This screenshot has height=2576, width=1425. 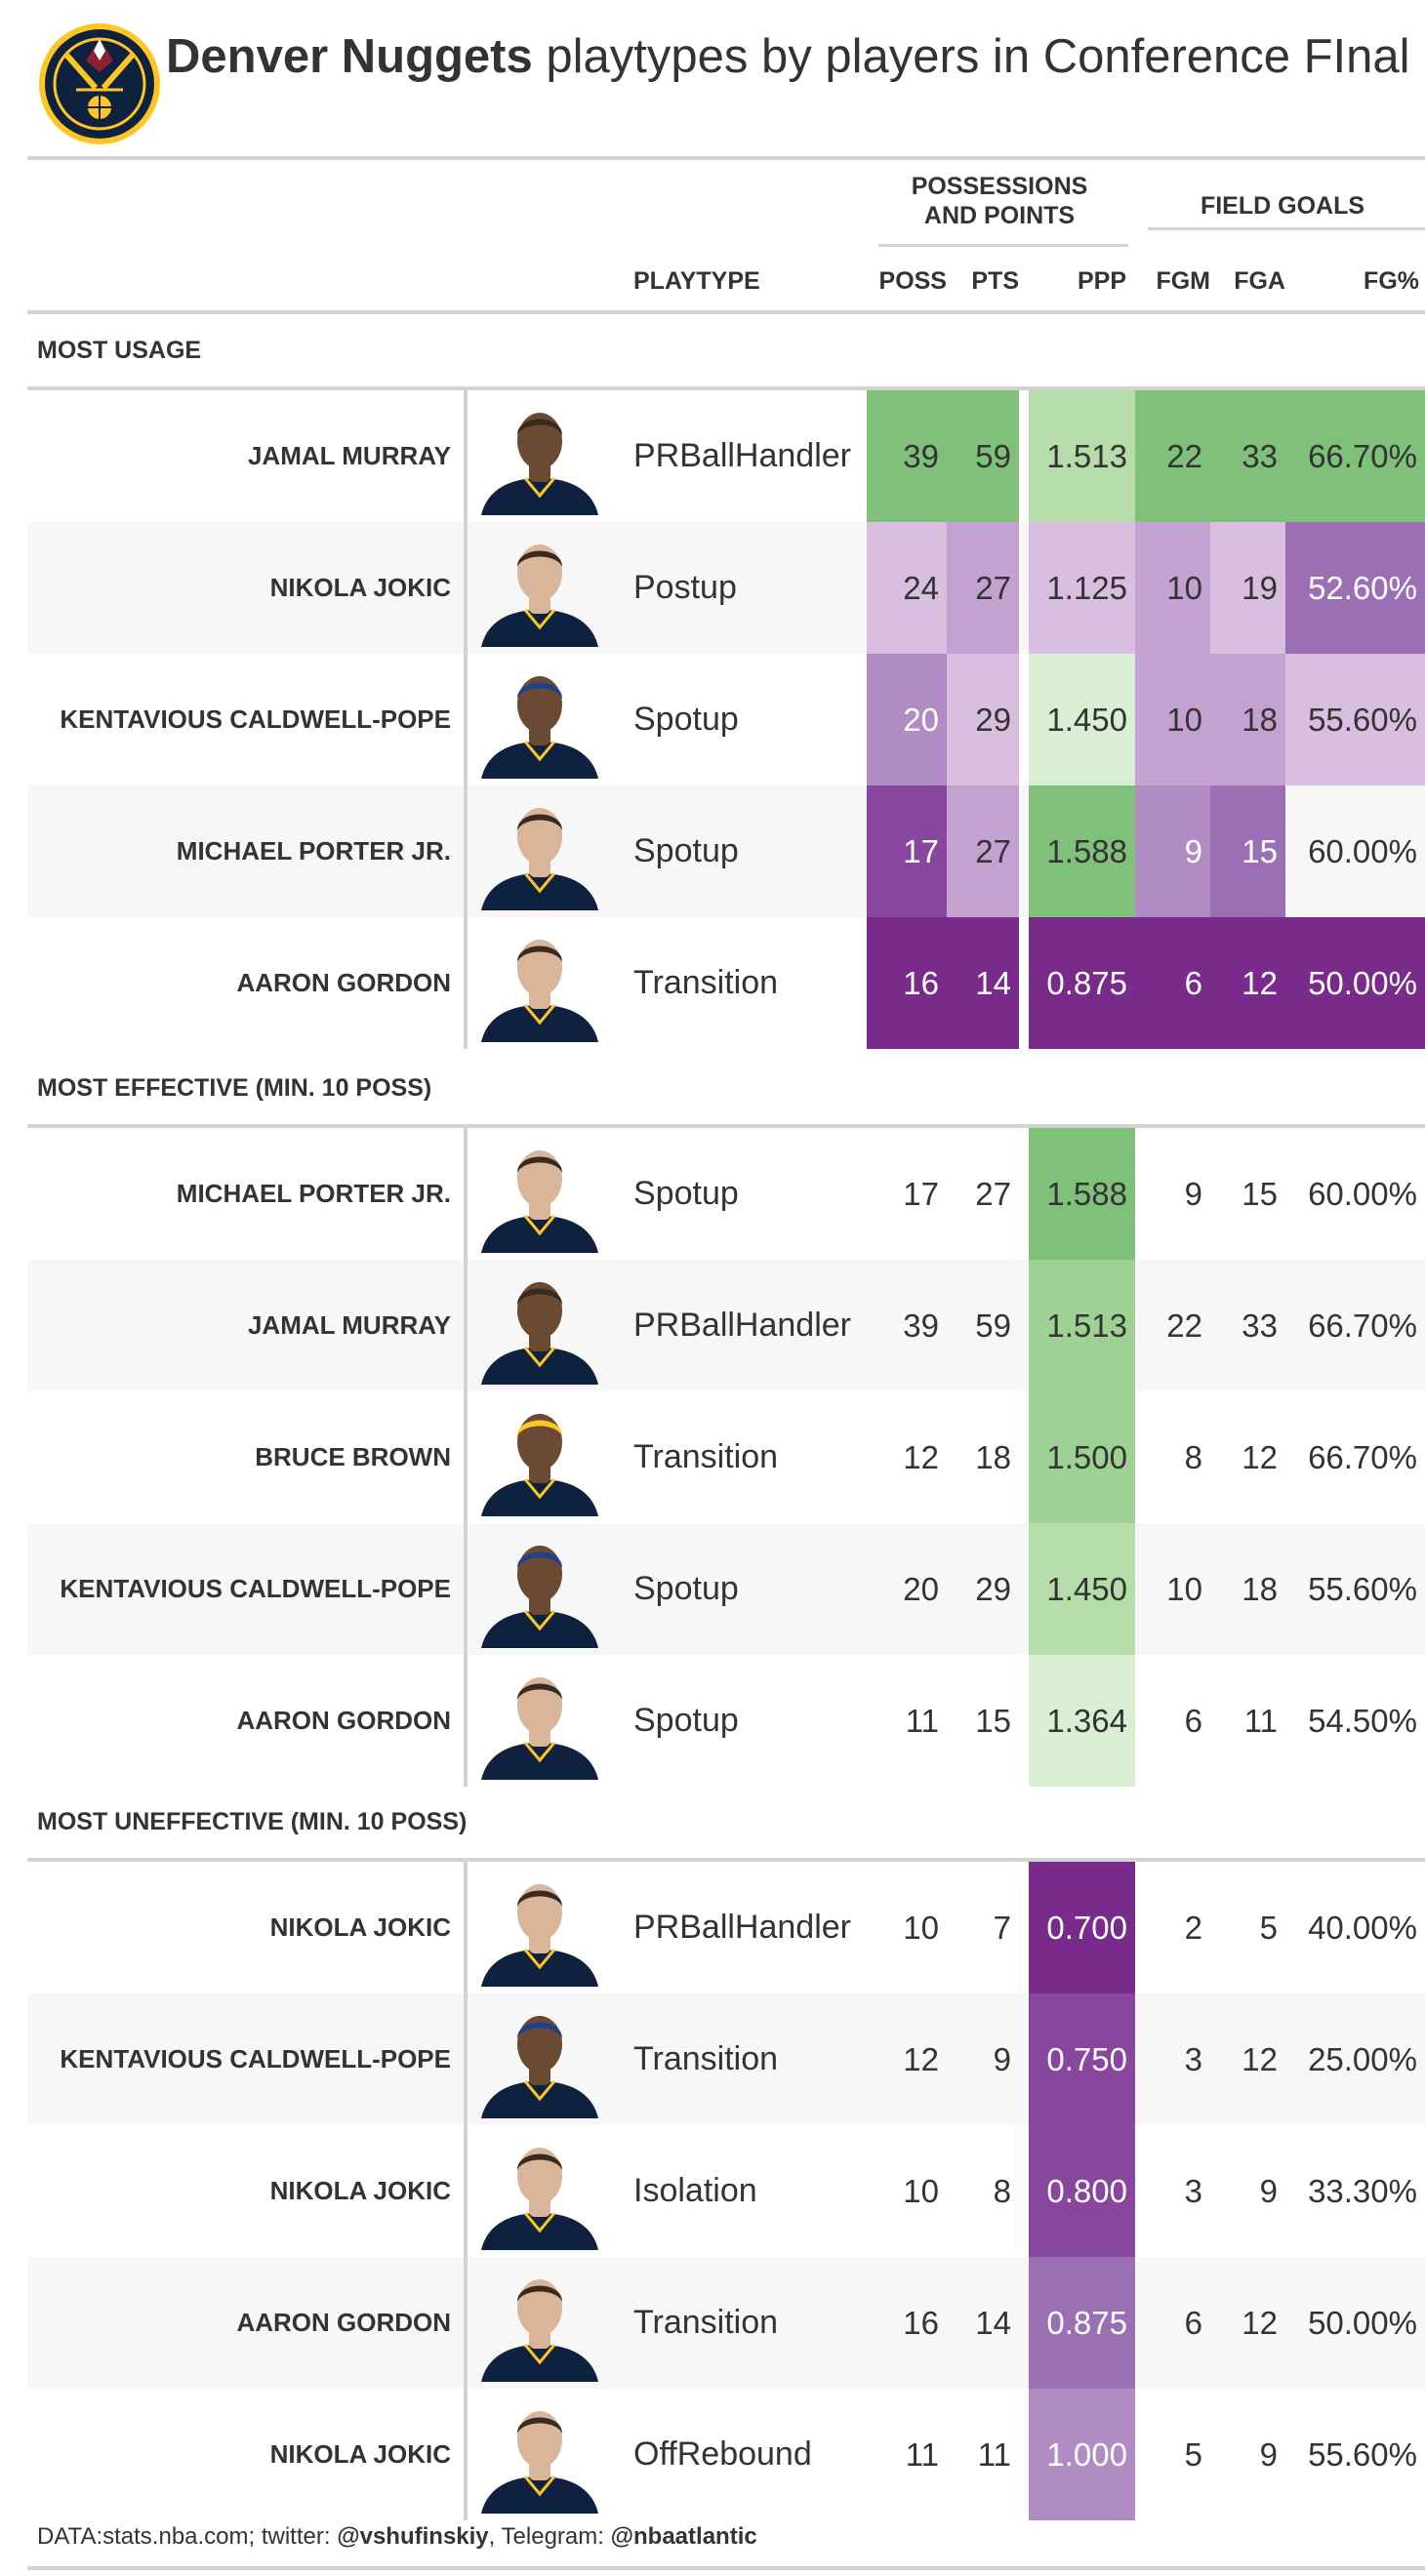 What do you see at coordinates (1282, 206) in the screenshot?
I see `spanner-field-goals: FIELD GOALS` at bounding box center [1282, 206].